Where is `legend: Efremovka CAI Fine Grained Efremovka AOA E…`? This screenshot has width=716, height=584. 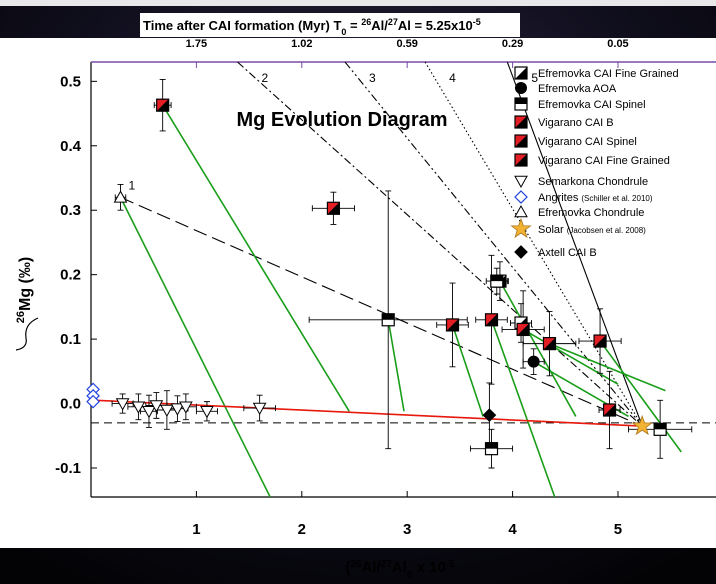
legend: Efremovka CAI Fine Grained Efremovka AOA E… is located at coordinates (594, 162).